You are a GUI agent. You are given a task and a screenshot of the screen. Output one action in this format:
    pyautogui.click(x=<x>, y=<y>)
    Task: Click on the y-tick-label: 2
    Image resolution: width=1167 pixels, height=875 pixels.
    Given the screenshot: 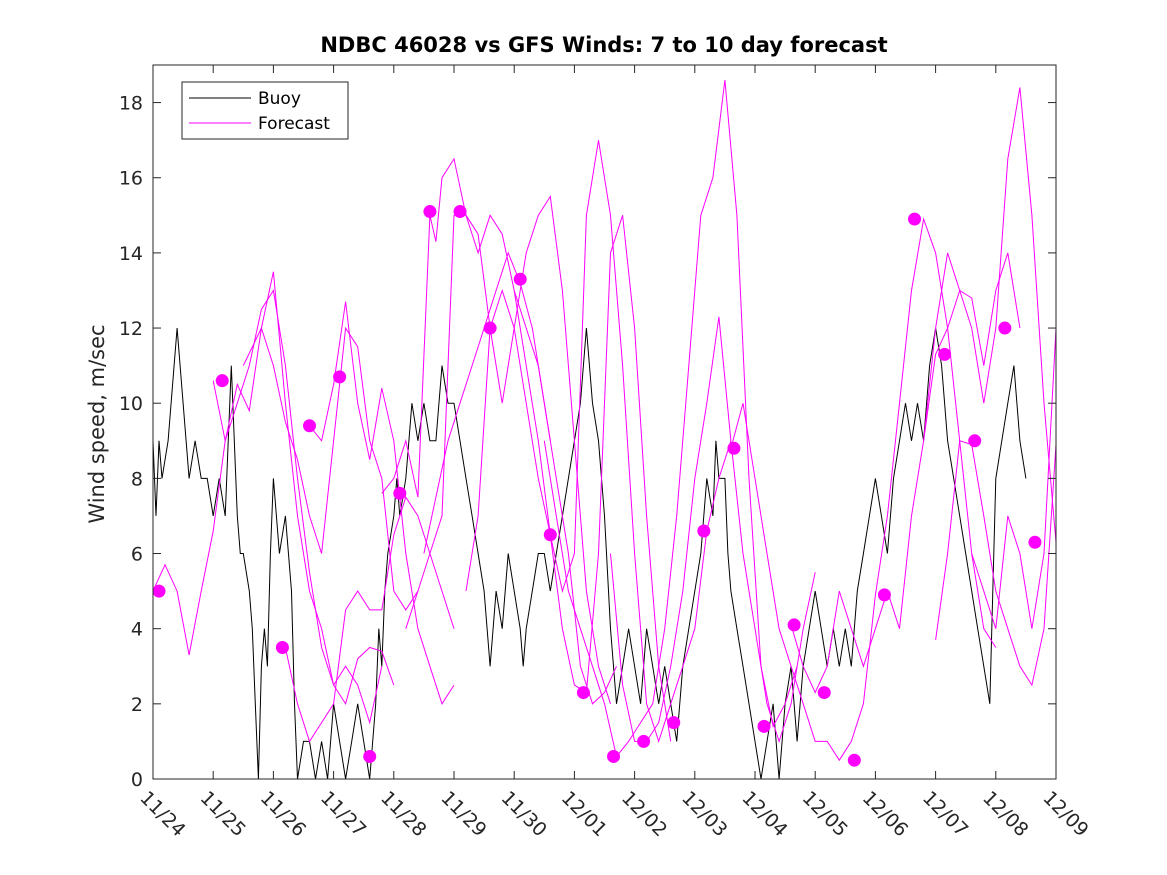 What is the action you would take?
    pyautogui.click(x=137, y=705)
    